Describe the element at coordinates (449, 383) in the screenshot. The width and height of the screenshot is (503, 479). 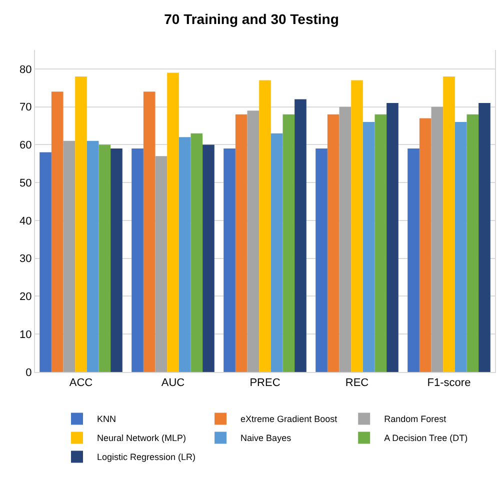
I see `x-tick-label: F1-score` at that location.